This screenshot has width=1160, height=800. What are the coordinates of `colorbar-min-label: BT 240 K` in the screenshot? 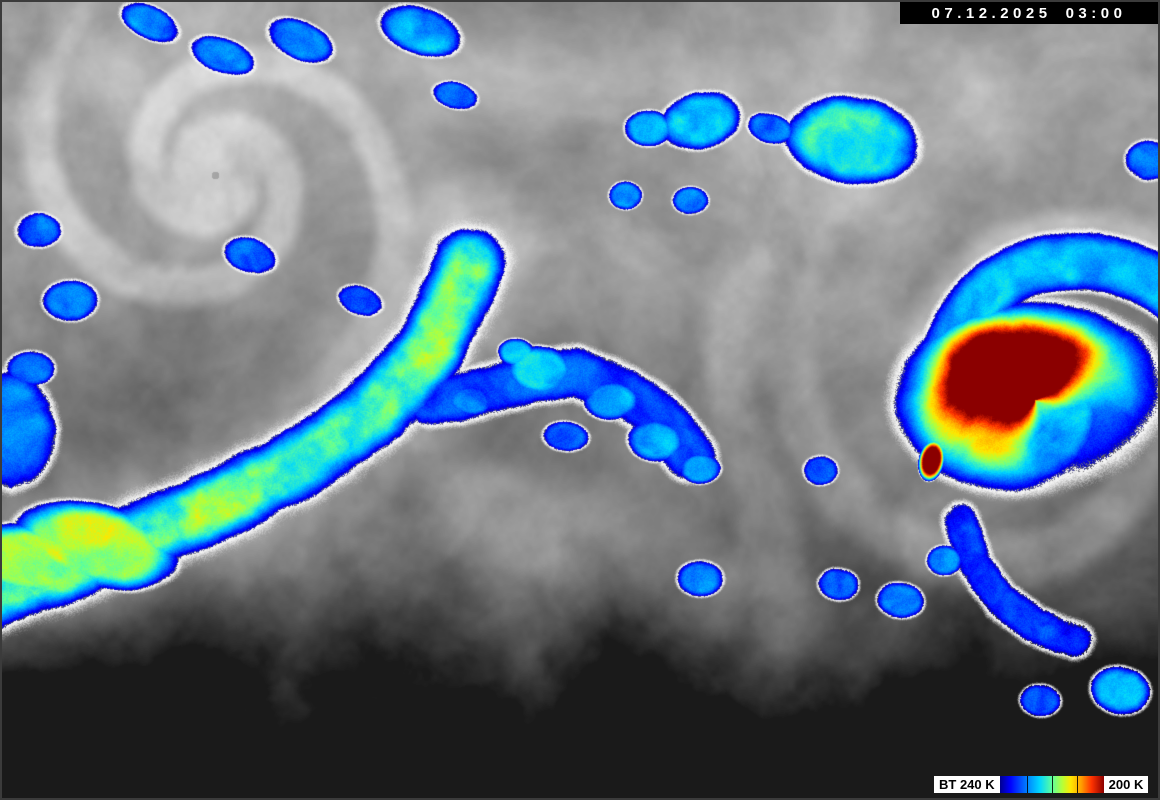 It's located at (967, 784).